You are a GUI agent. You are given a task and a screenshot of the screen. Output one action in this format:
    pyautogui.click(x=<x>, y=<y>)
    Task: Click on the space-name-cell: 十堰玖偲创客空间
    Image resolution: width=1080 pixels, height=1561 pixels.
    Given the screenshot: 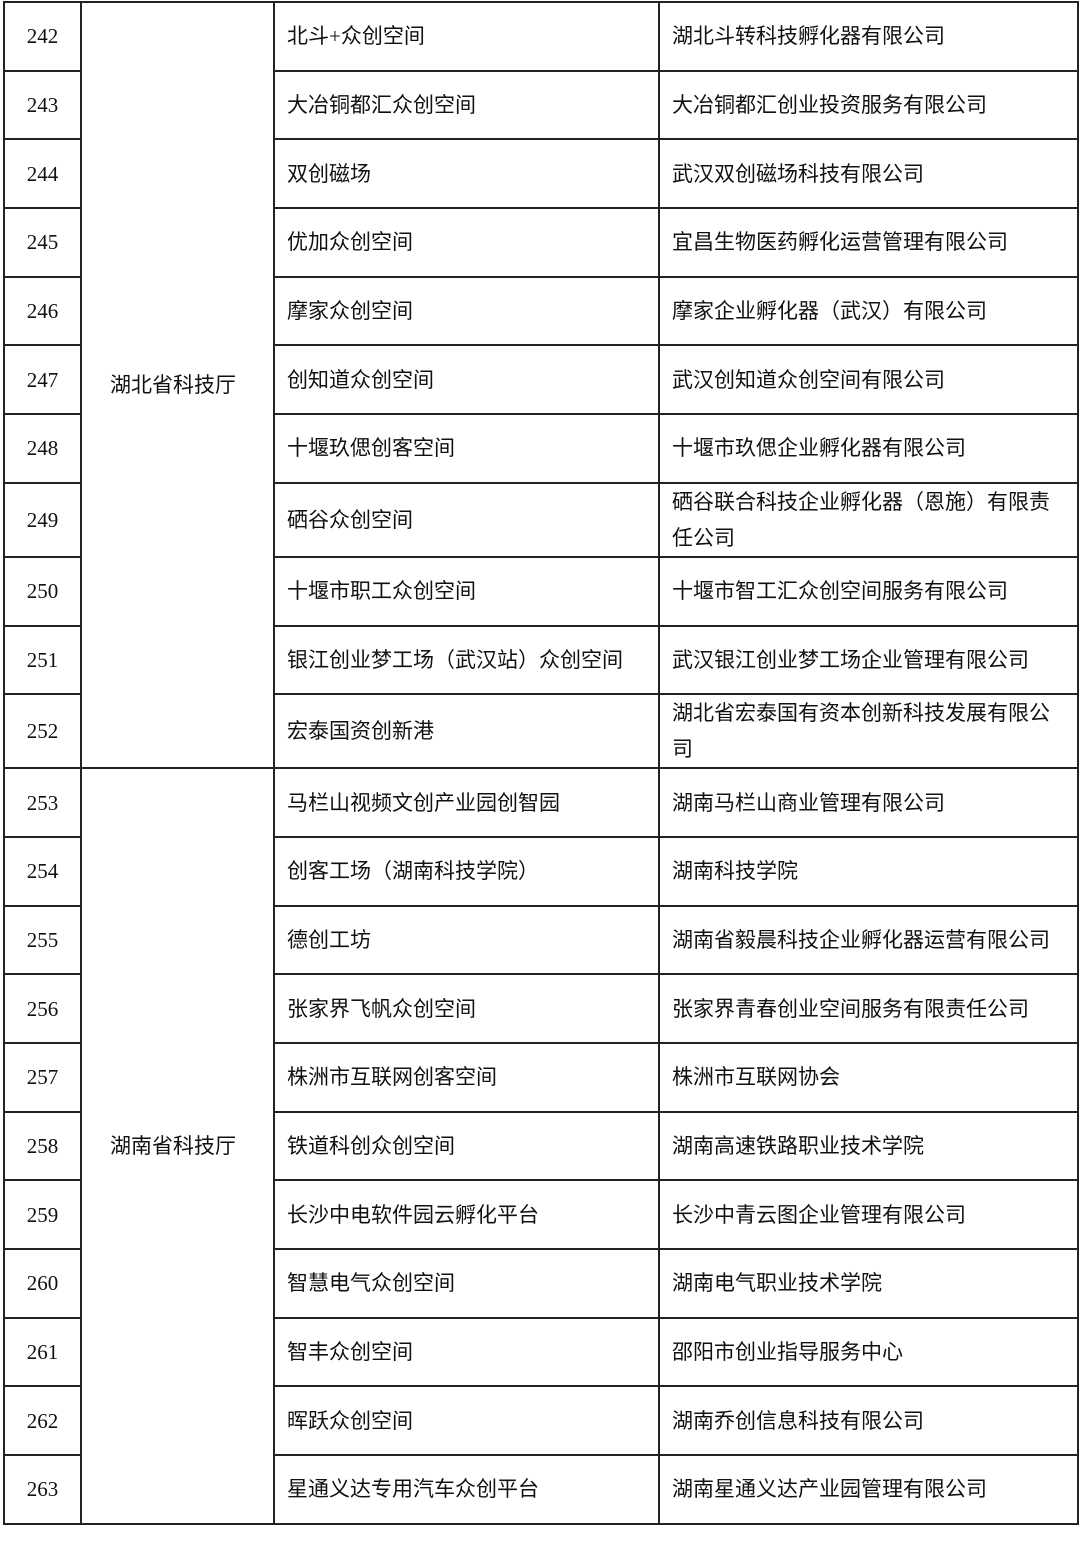 What is the action you would take?
    pyautogui.click(x=466, y=448)
    